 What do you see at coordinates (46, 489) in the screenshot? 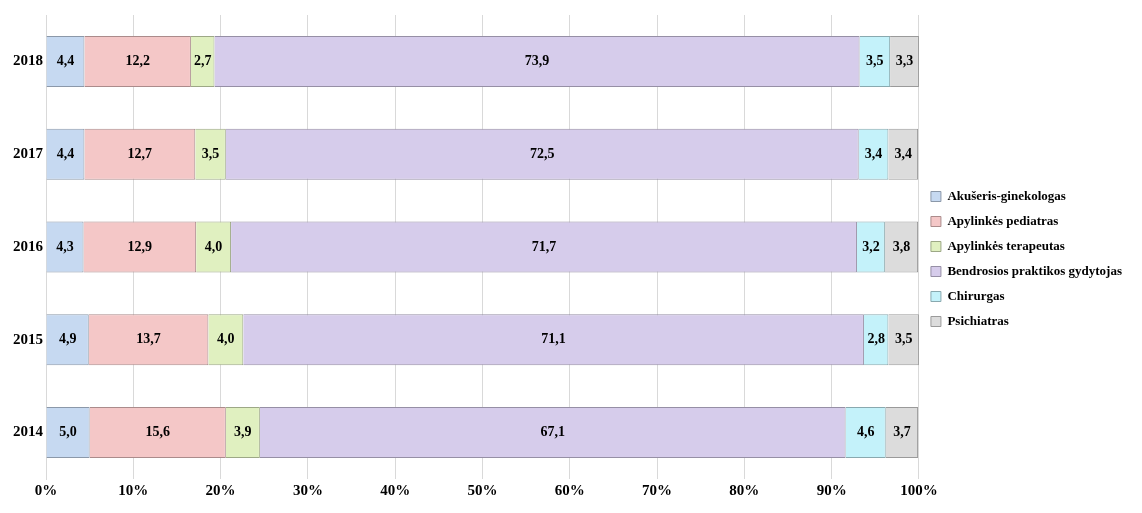
I see `x-tick-label: 0%` at bounding box center [46, 489].